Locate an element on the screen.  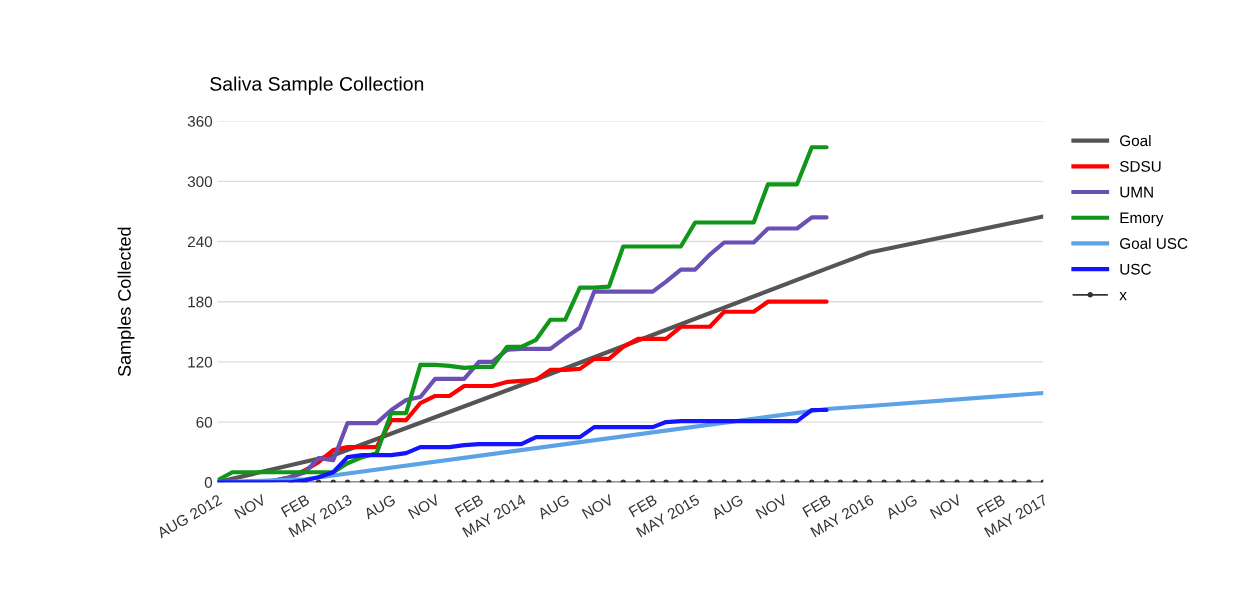
y-tick-label: 180 is located at coordinates (200, 302).